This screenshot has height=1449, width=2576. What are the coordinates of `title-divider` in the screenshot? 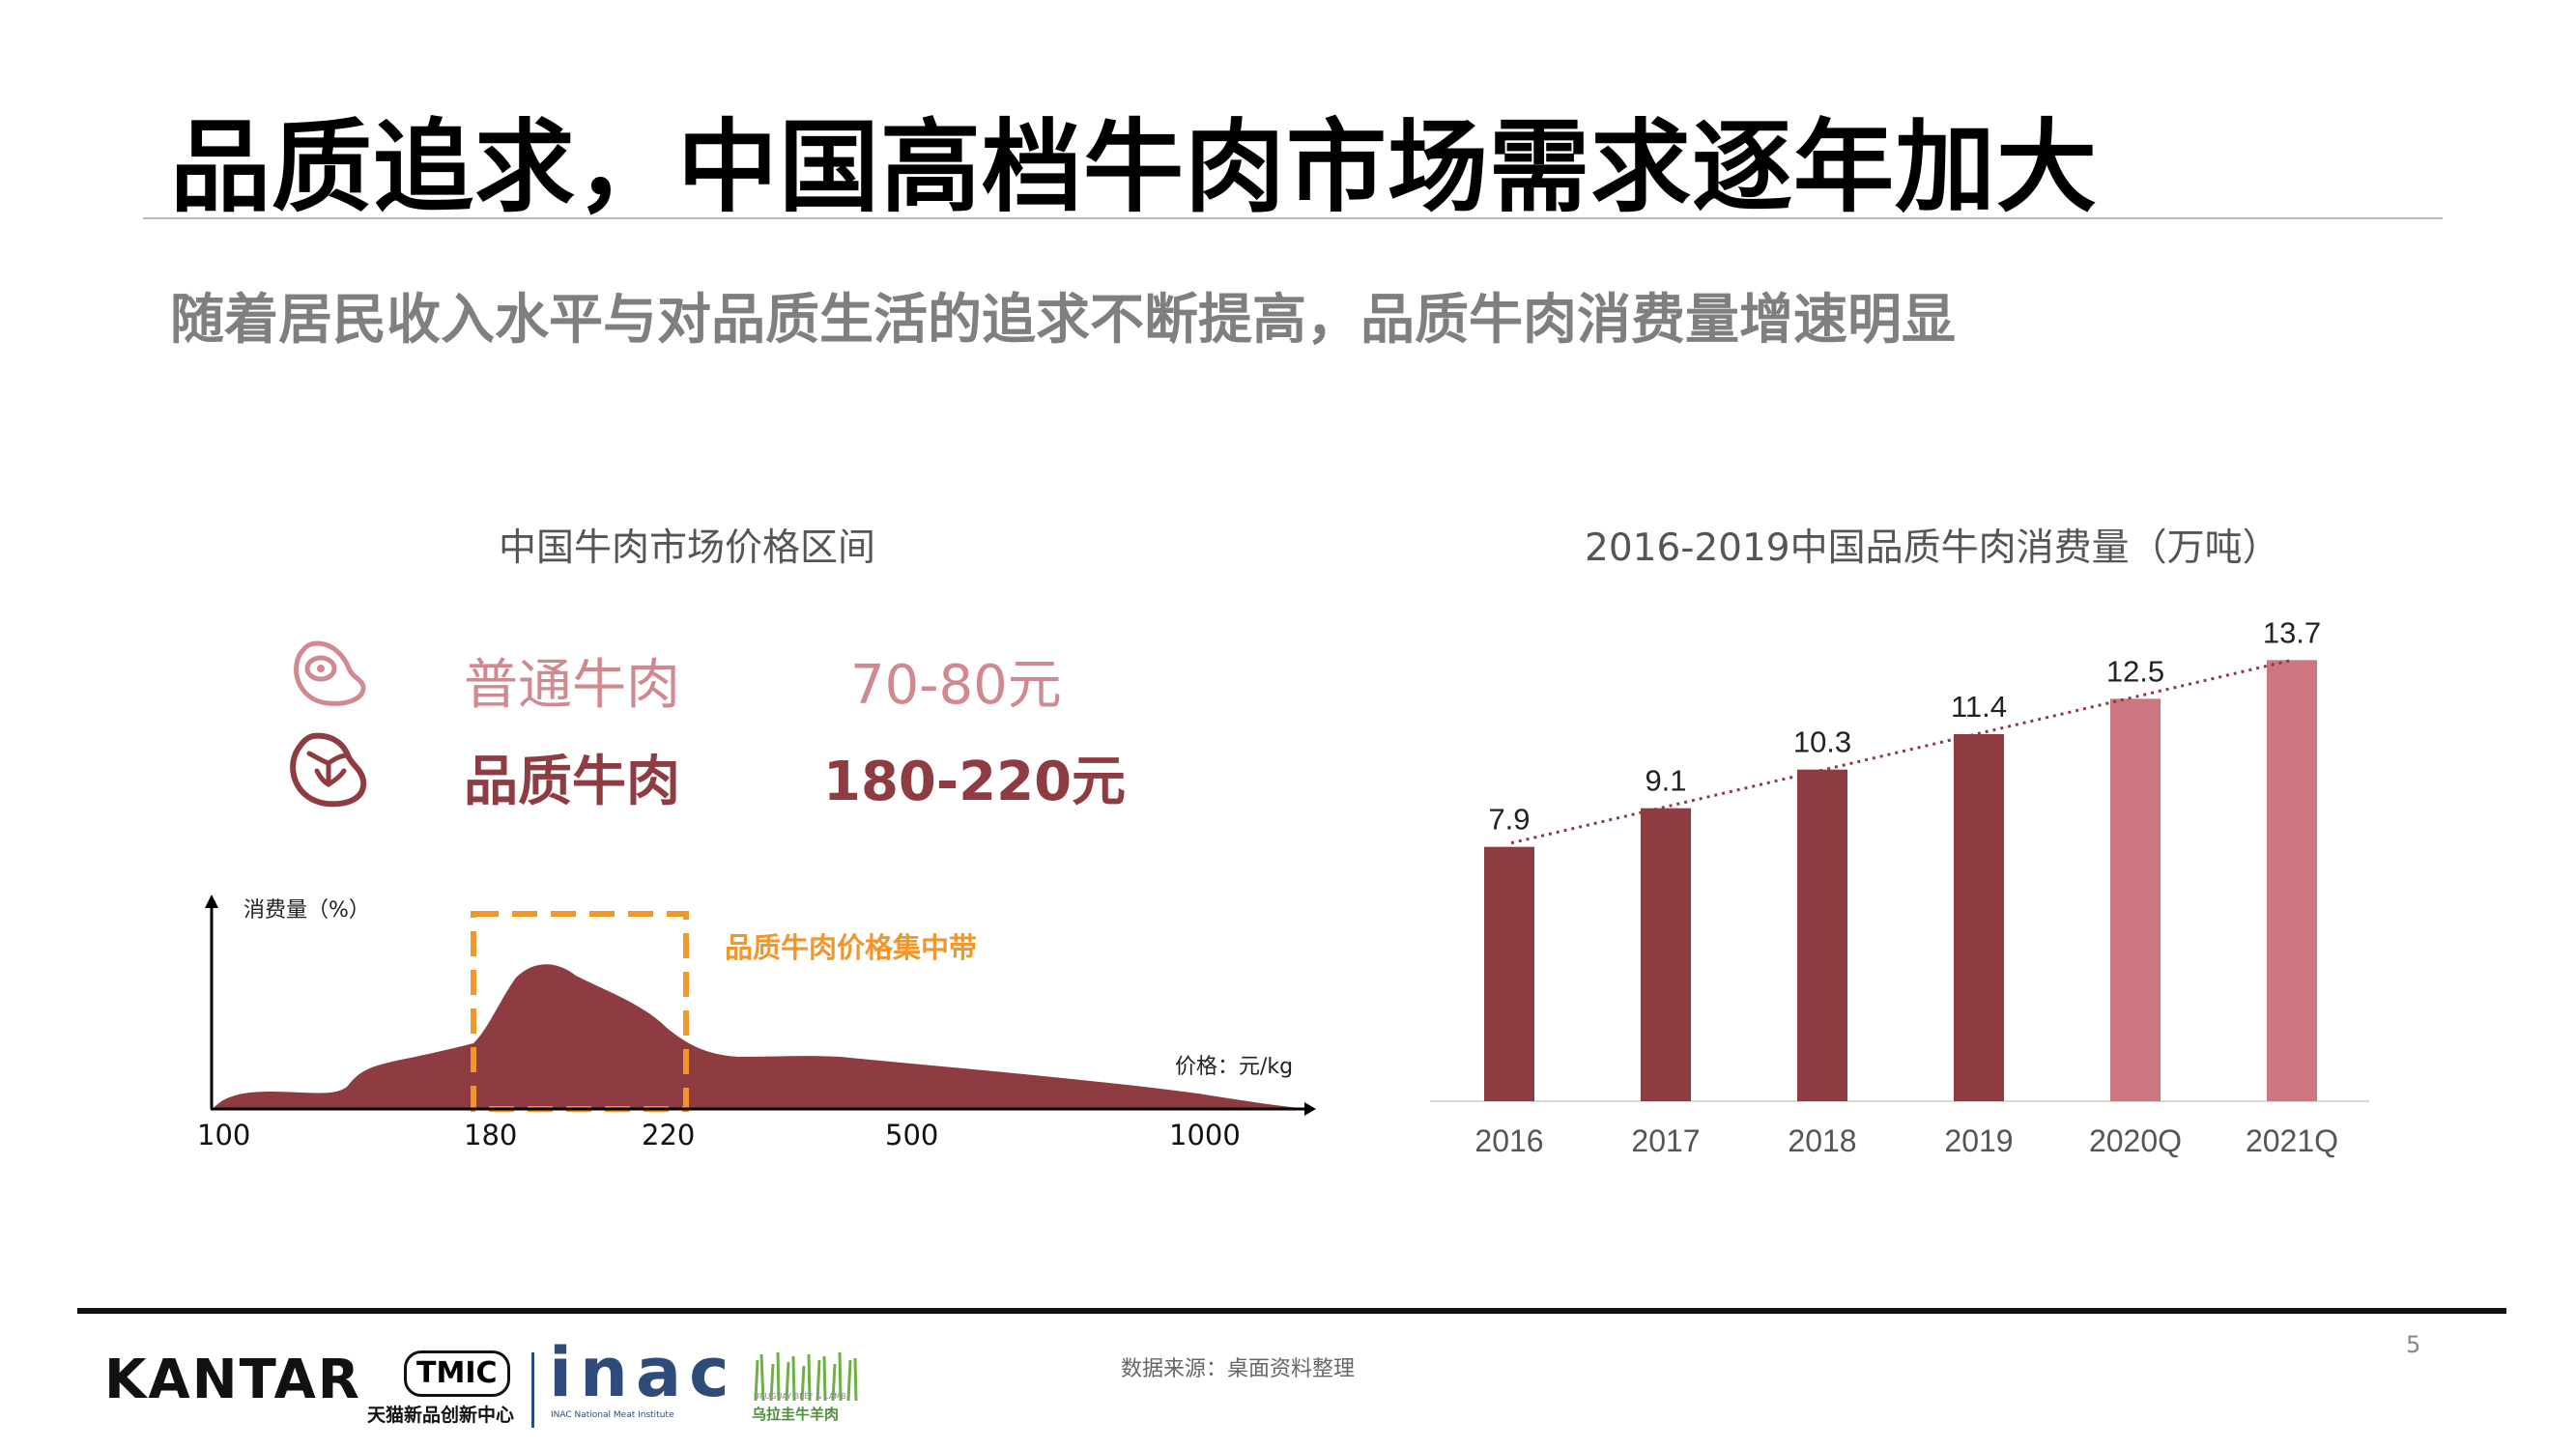 It's located at (1293, 218).